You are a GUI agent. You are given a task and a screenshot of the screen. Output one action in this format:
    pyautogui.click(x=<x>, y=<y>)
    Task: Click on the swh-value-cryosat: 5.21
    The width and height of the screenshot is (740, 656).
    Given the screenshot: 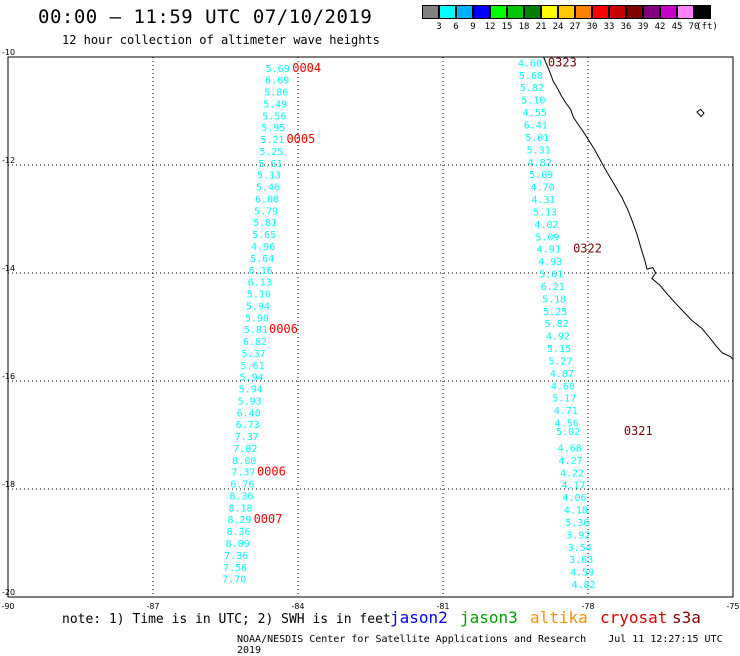 What is the action you would take?
    pyautogui.click(x=272, y=140)
    